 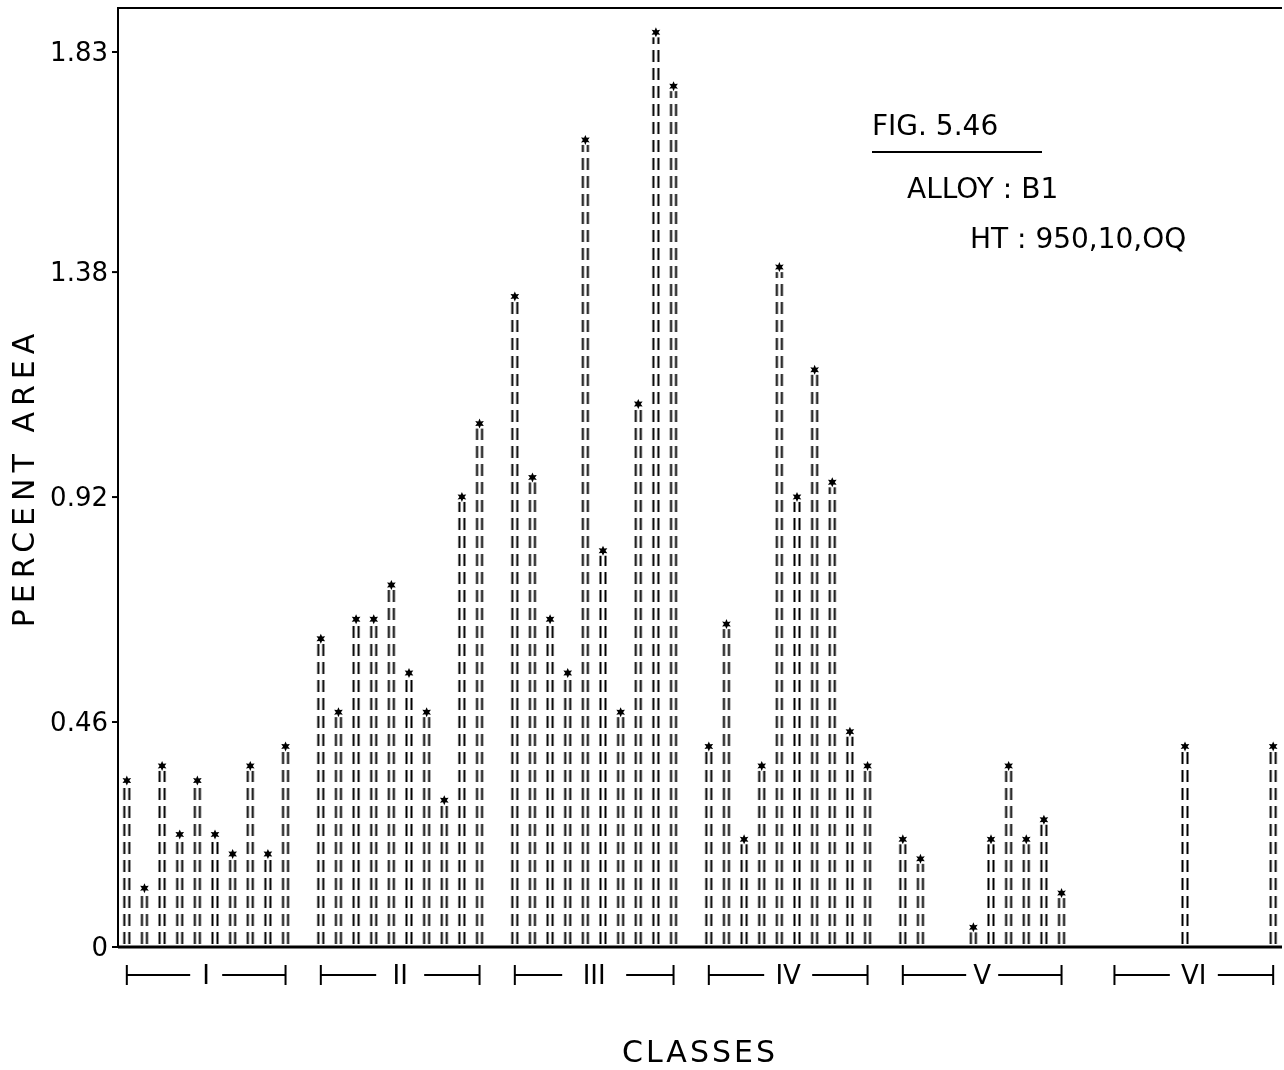 I want to click on y-tick-label: 1.83, so click(x=79, y=52).